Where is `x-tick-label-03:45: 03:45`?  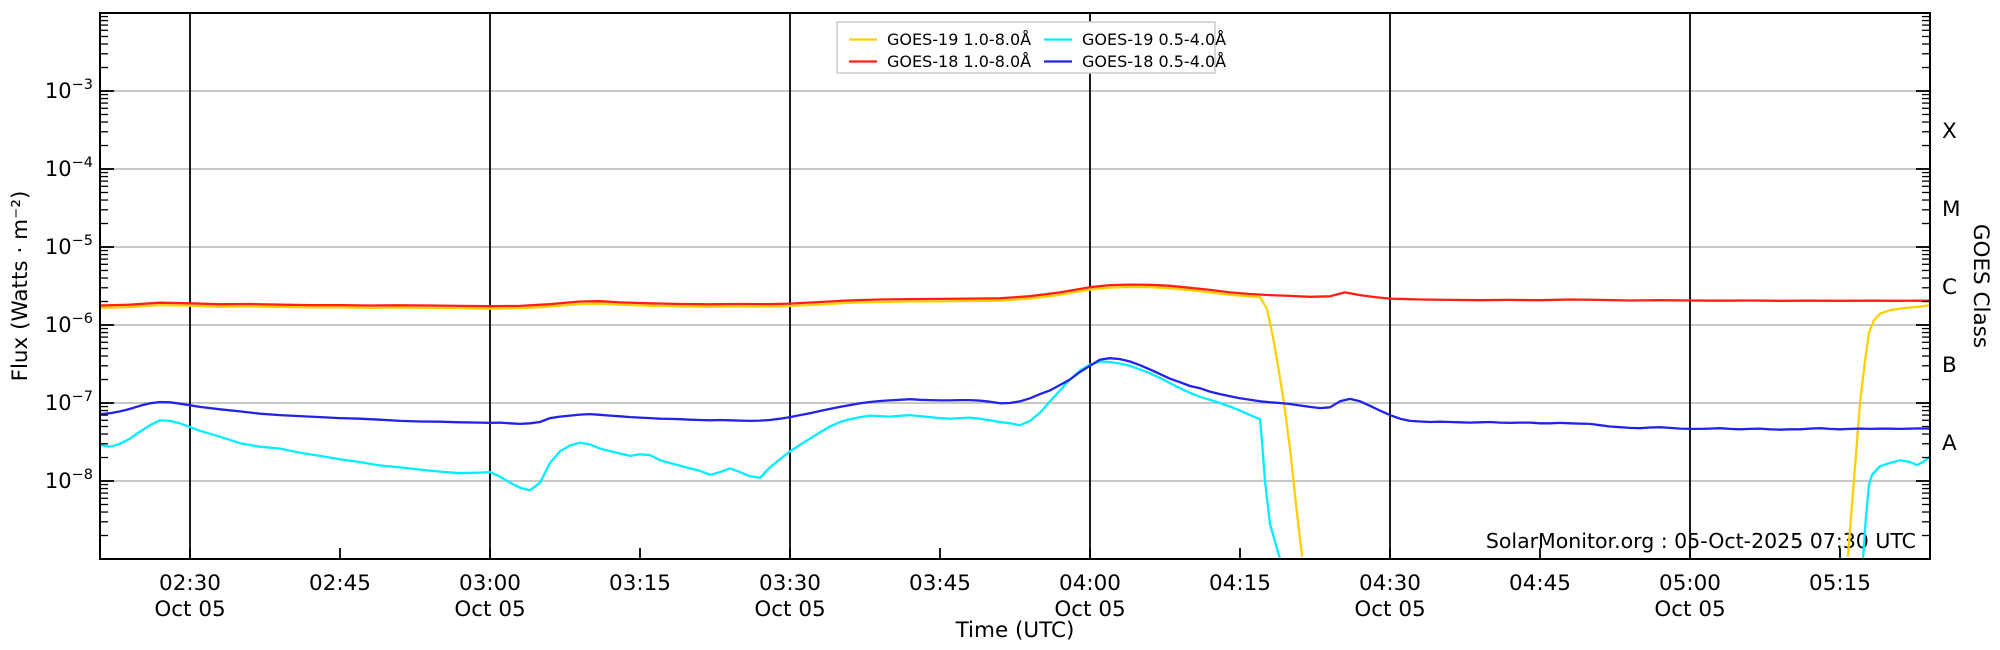 x-tick-label-03:45: 03:45 is located at coordinates (940, 583).